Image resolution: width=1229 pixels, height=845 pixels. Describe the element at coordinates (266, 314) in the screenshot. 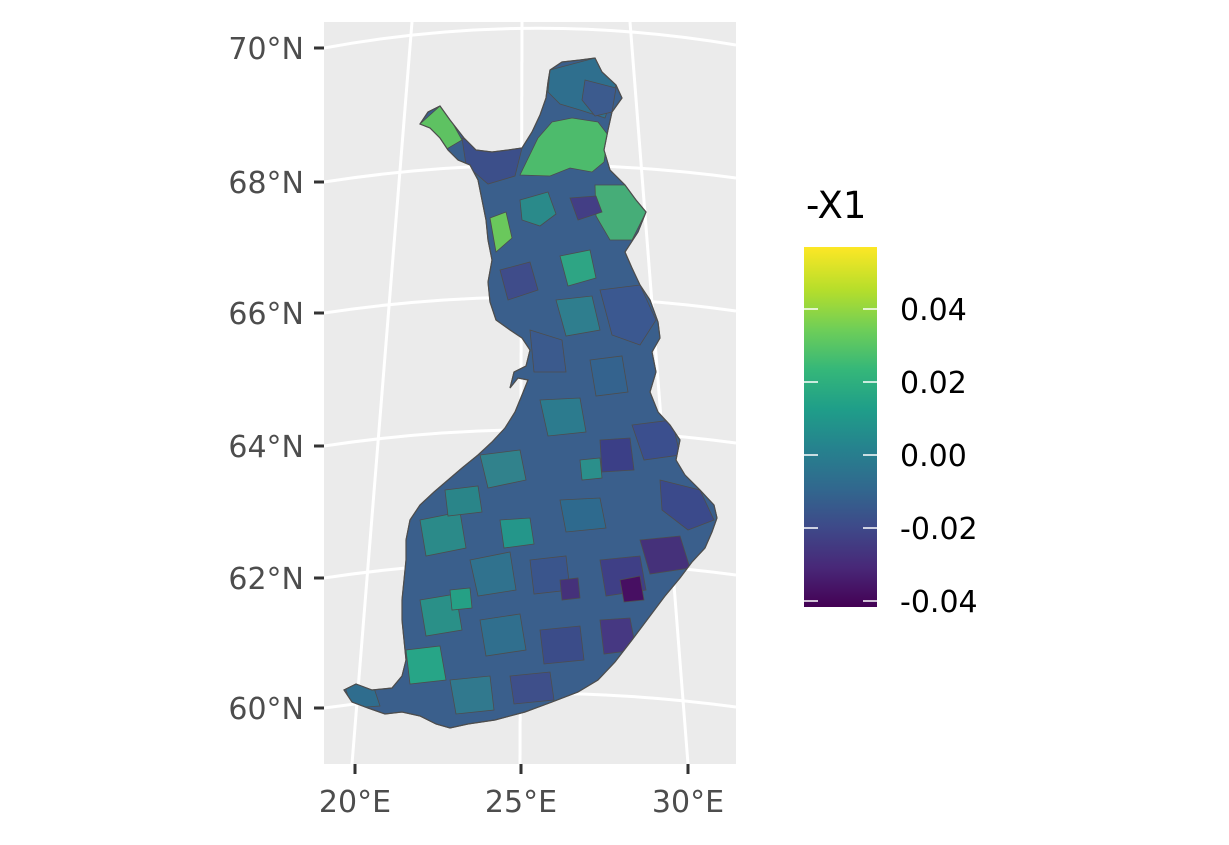

I see `lat-label-66: 66°N` at that location.